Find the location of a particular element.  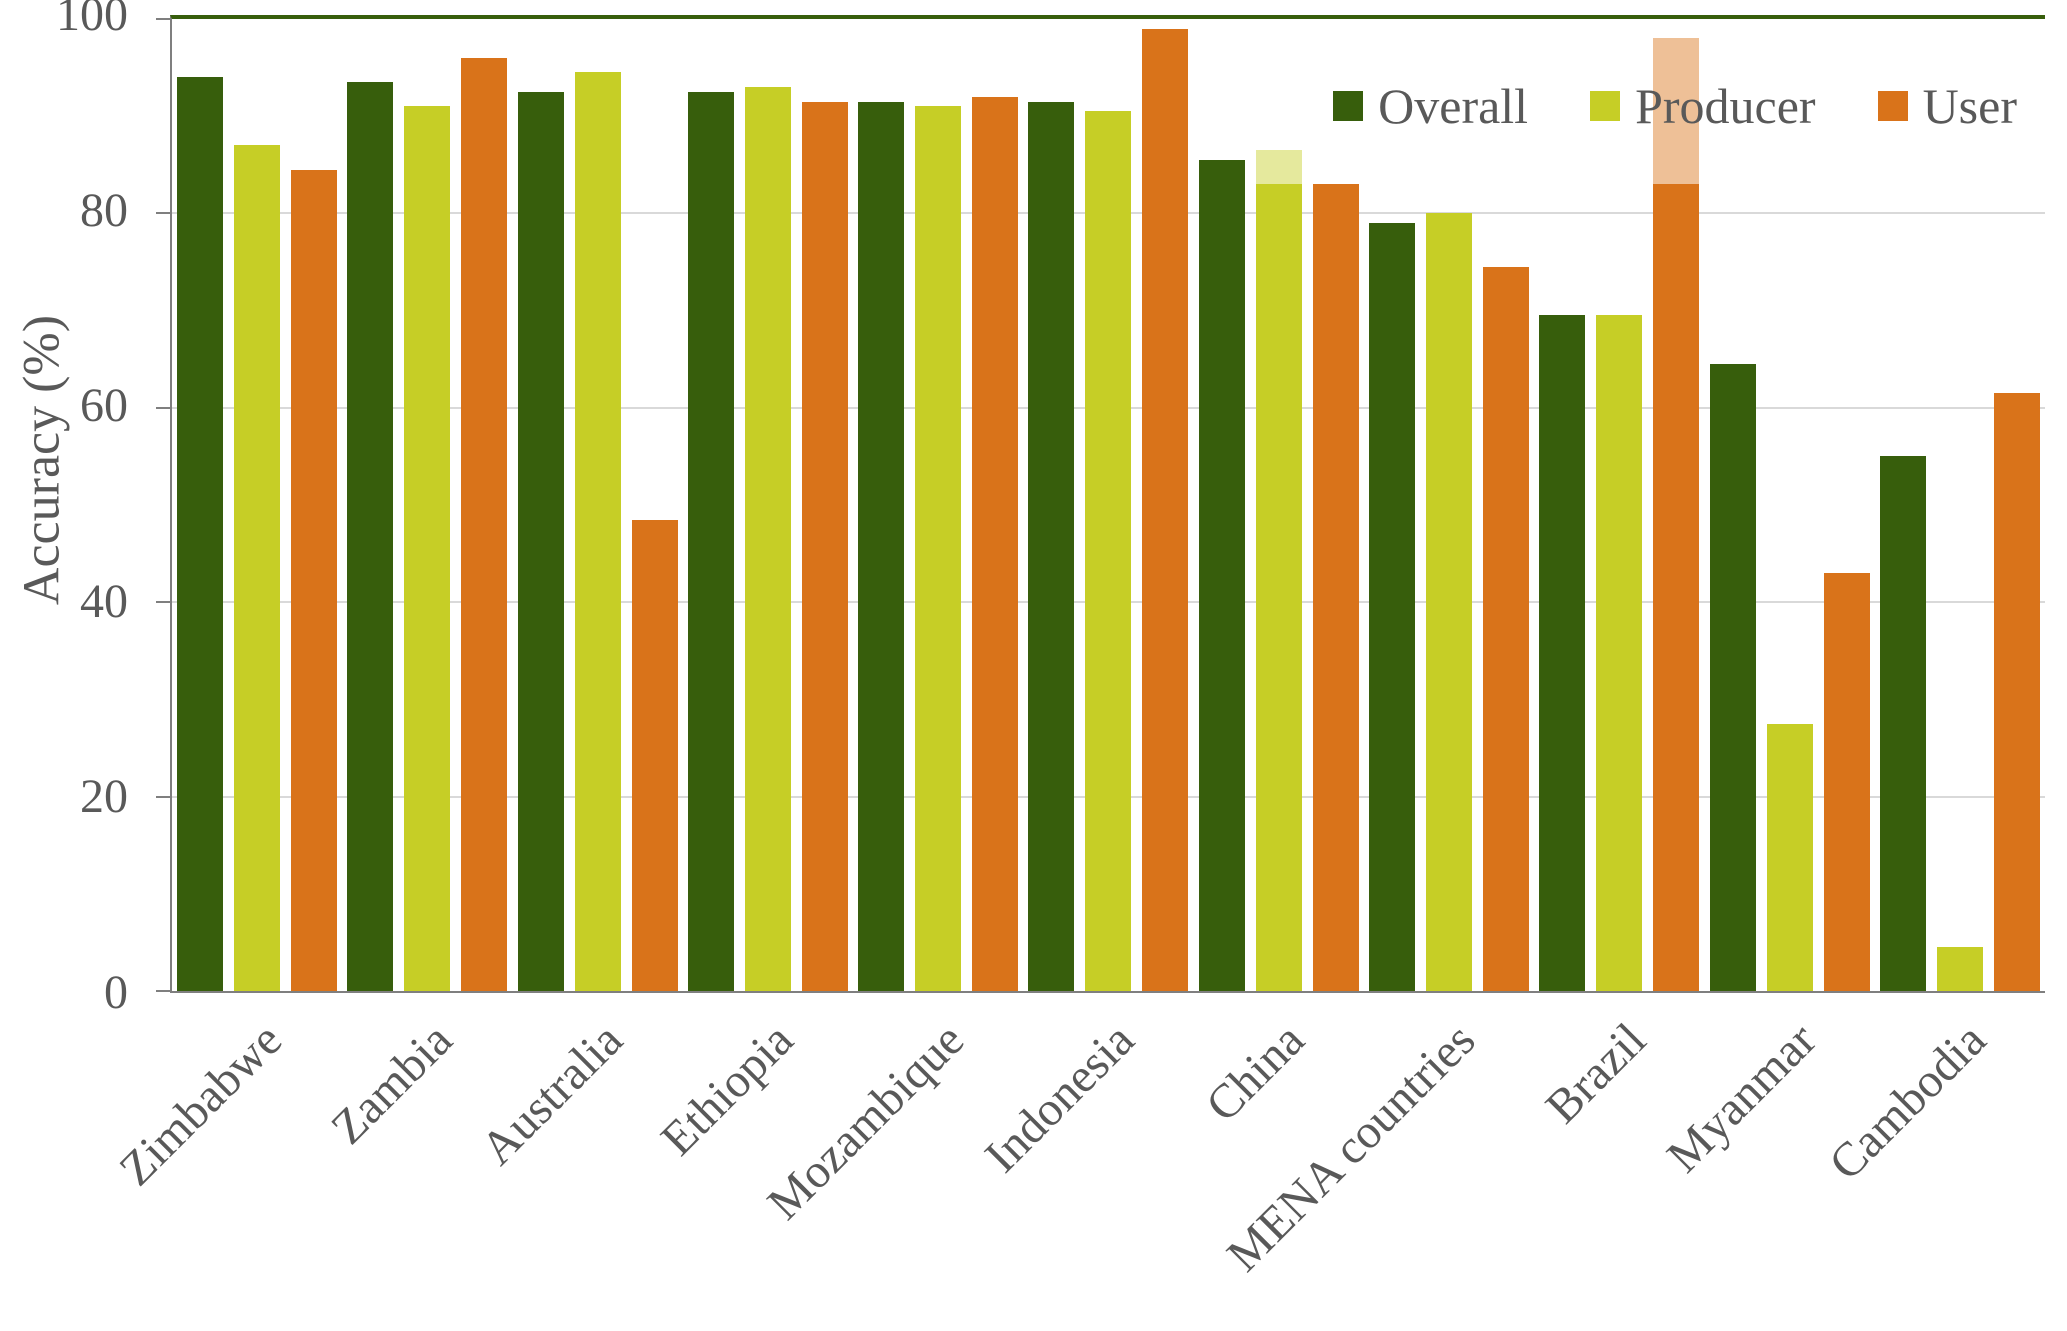

bar-user-ethiopia is located at coordinates (824, 546).